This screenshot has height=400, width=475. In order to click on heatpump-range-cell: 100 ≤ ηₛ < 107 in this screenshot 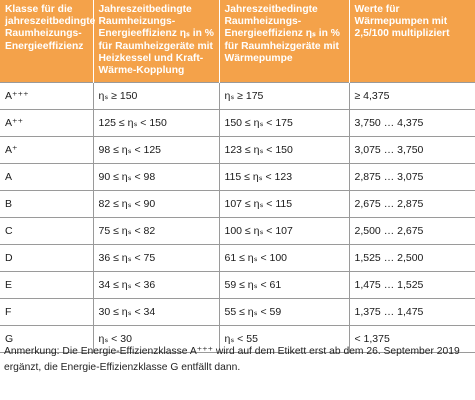, I will do `click(283, 231)`.